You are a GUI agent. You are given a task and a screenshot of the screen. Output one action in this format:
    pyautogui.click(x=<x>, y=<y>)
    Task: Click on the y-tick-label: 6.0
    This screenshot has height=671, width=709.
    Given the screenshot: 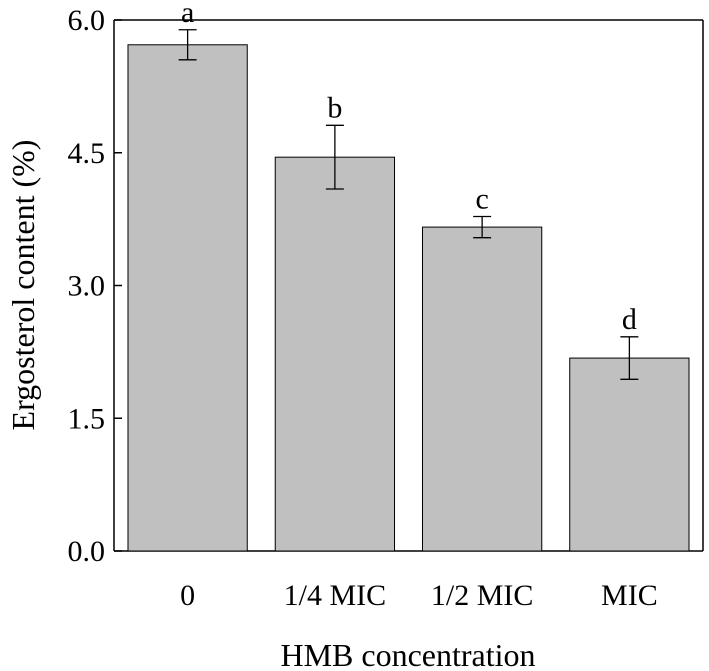 What is the action you would take?
    pyautogui.click(x=87, y=20)
    